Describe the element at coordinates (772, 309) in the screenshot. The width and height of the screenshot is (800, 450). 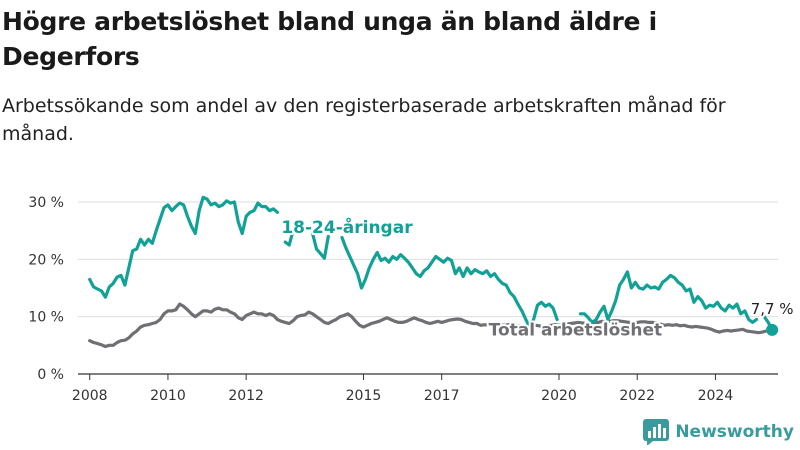
I see `last-value-label: 7,7 %` at that location.